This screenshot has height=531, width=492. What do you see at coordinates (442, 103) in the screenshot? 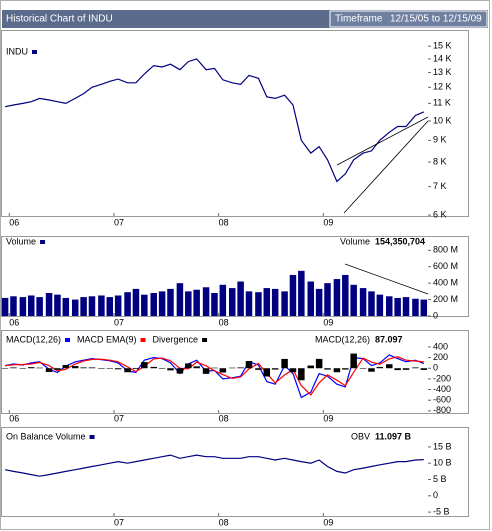
I see `y-tick-label: 11 K` at bounding box center [442, 103].